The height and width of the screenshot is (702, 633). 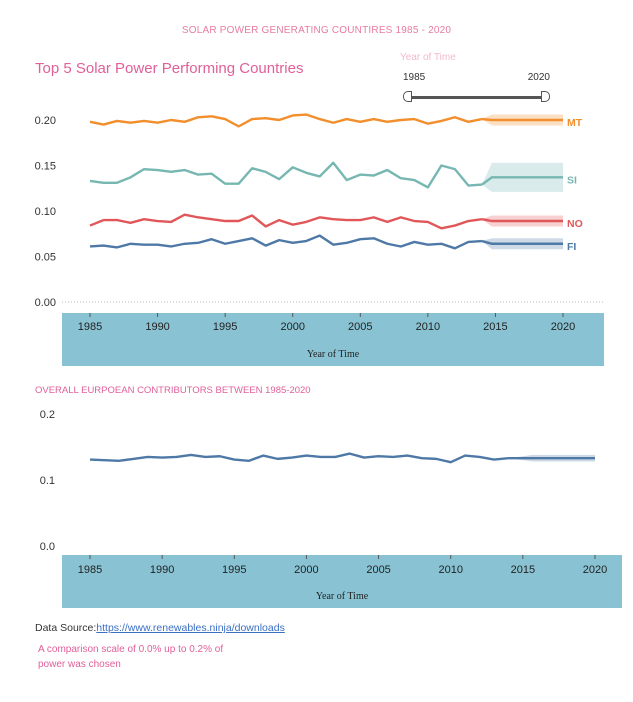 I want to click on y-tick-label: 0.0, so click(x=47, y=547).